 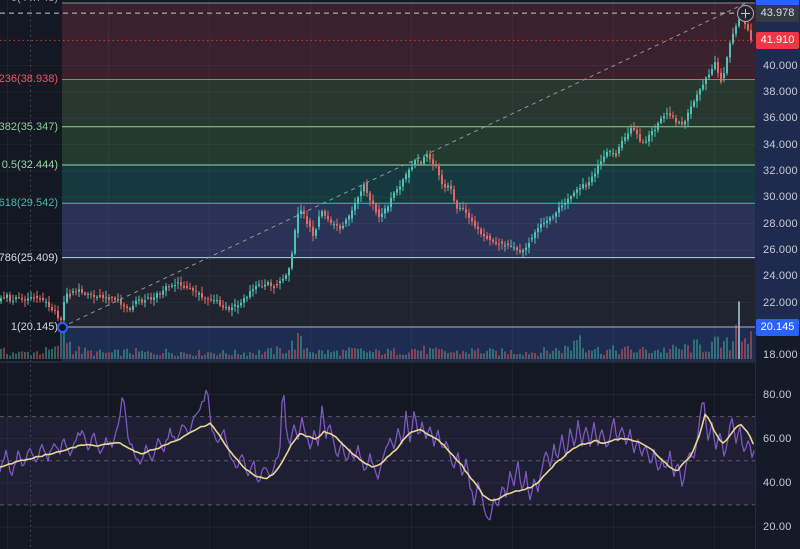 What do you see at coordinates (777, 327) in the screenshot?
I see `price-axis-badge: 20.145` at bounding box center [777, 327].